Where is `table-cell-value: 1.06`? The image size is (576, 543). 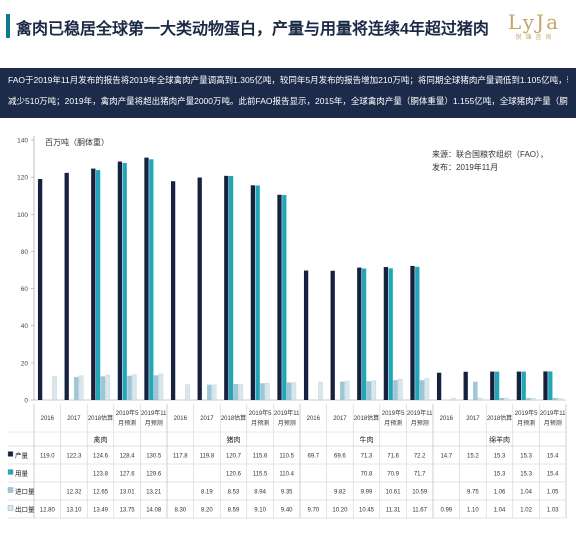
table-cell-value: 1.06 is located at coordinates (500, 493).